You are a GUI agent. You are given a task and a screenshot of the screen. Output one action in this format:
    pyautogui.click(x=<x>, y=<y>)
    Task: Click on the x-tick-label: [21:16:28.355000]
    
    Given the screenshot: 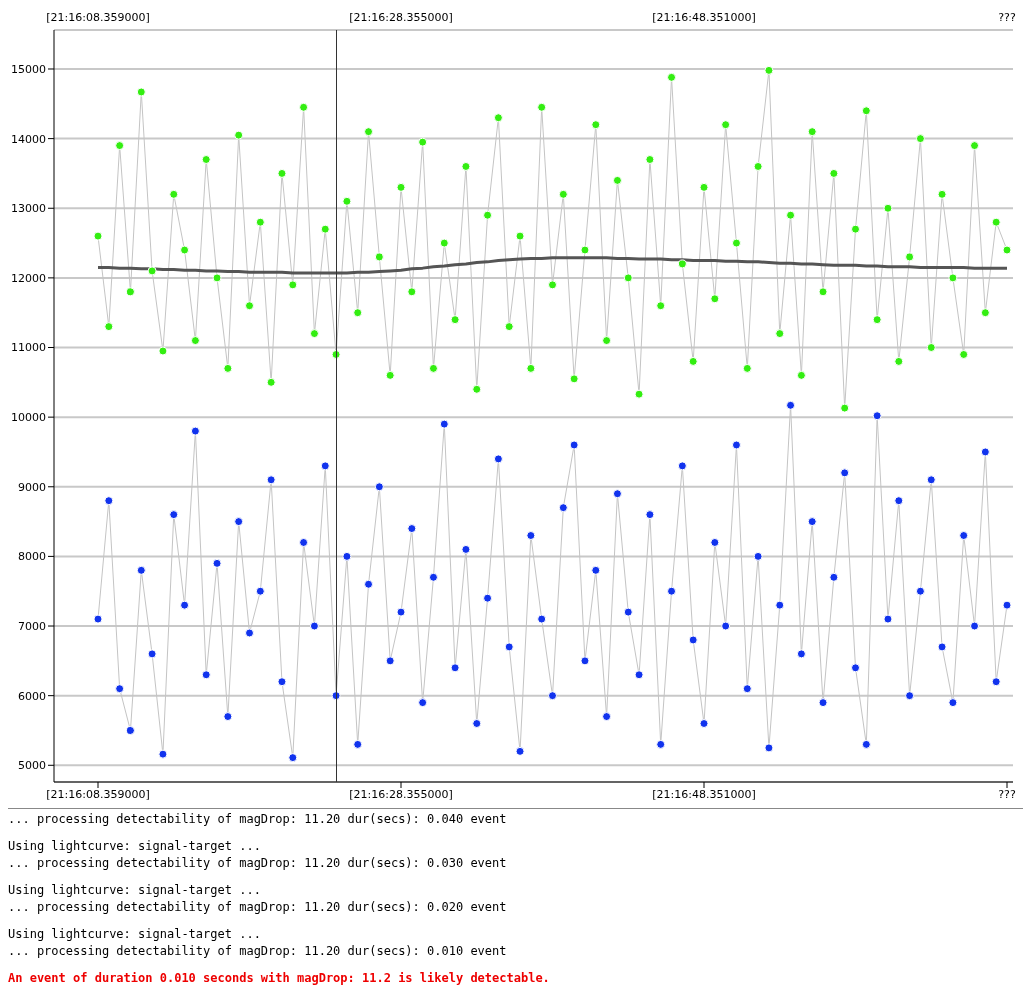 What is the action you would take?
    pyautogui.click(x=401, y=794)
    